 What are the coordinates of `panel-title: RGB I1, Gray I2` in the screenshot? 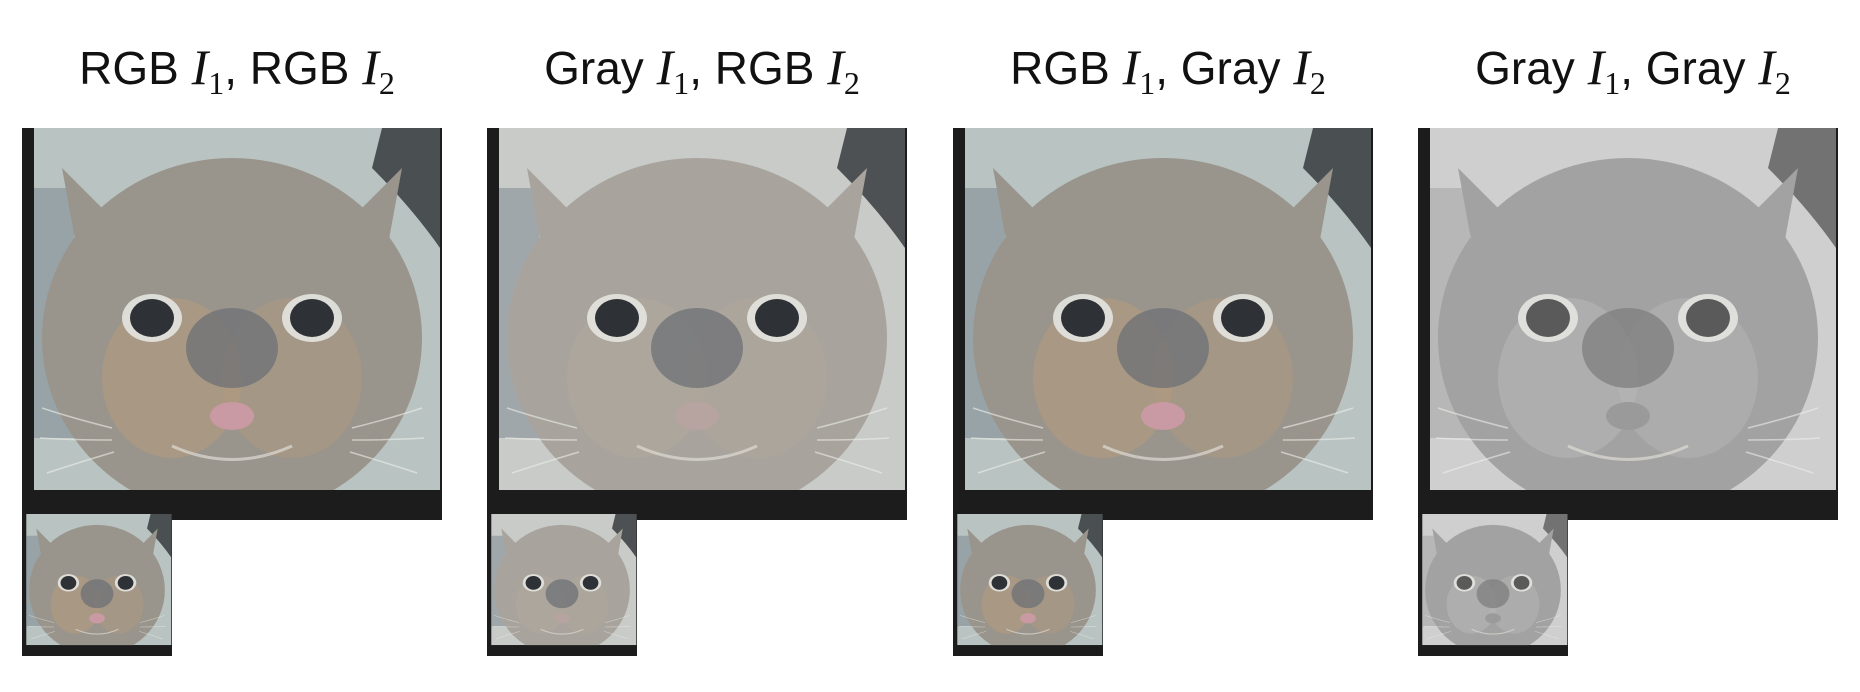 It's located at (1168, 70).